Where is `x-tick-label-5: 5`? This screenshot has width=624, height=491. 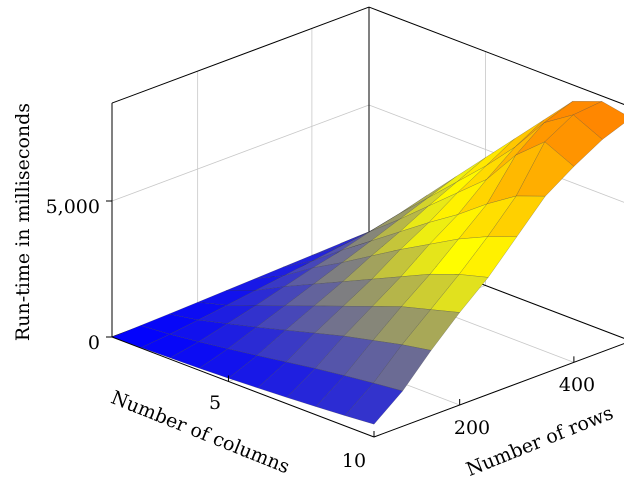
x-tick-label-5: 5 is located at coordinates (215, 403).